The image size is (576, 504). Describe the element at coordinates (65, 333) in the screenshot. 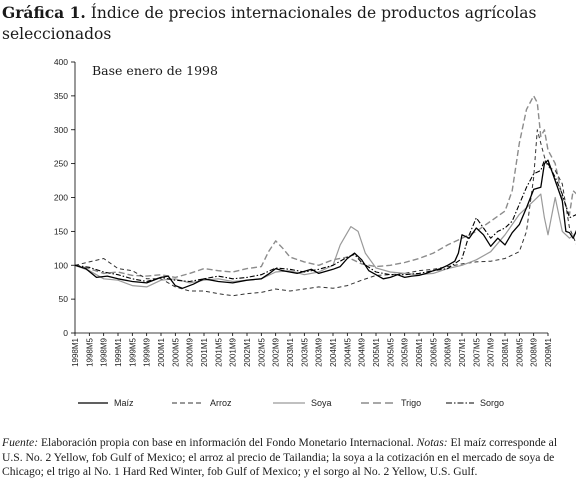

I see `y-tick-label: 0` at that location.